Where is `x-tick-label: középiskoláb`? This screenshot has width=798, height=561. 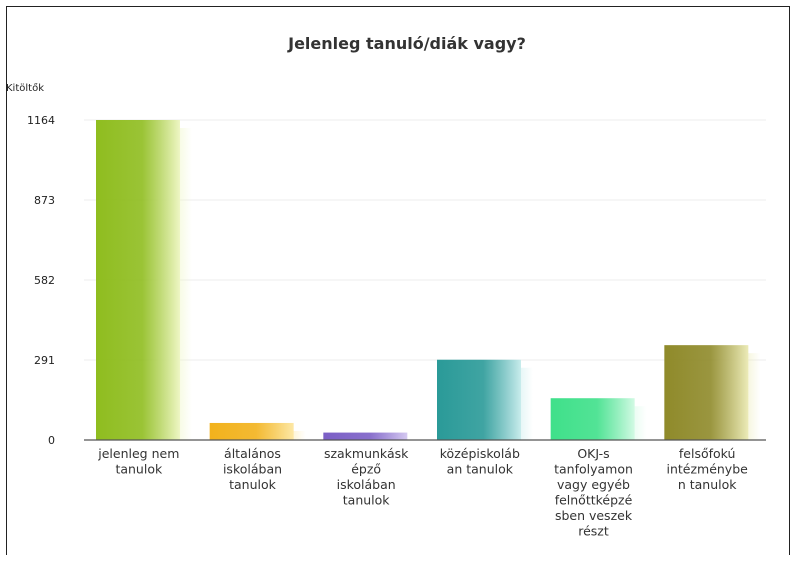 x-tick-label: középiskoláb is located at coordinates (480, 453).